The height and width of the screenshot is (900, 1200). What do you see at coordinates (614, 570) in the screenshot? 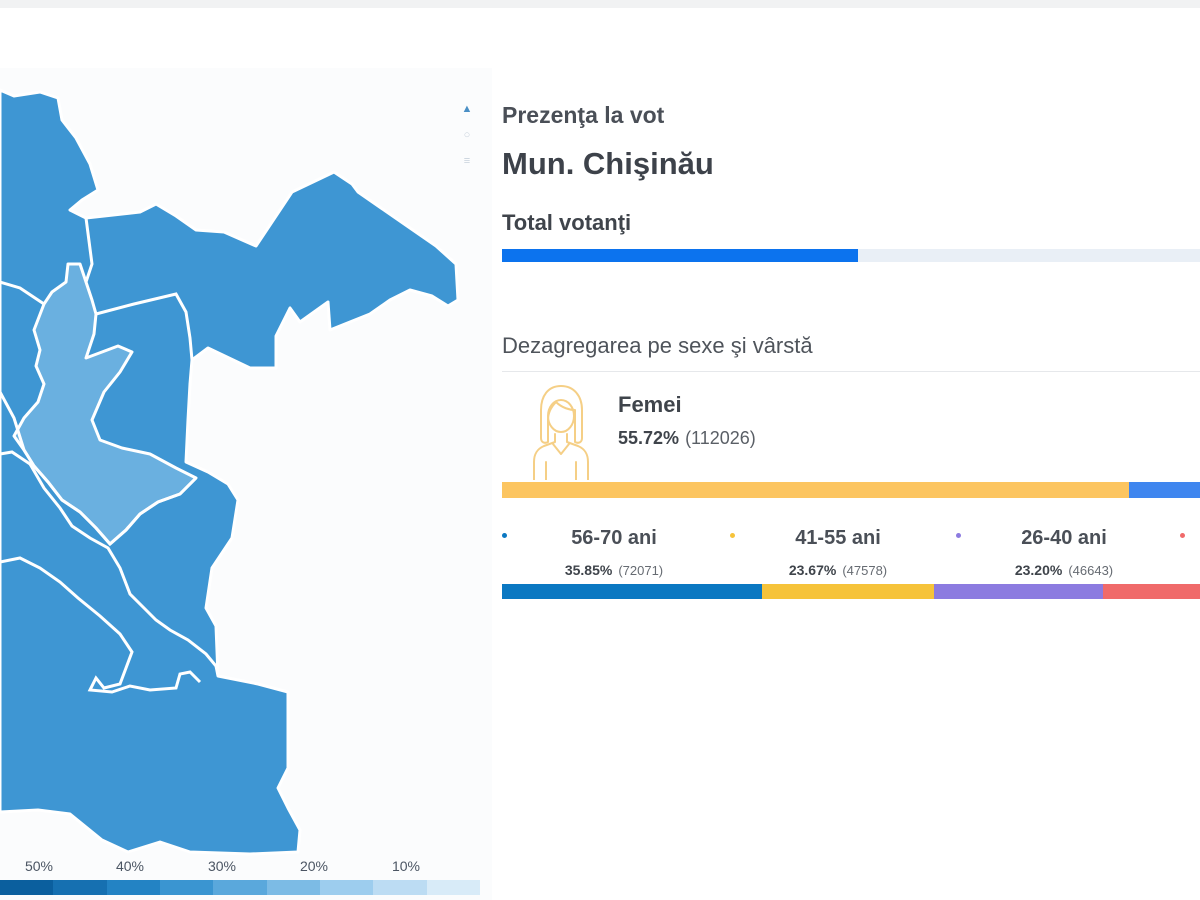
I see `age-group-stats: 35.85% (72071)` at bounding box center [614, 570].